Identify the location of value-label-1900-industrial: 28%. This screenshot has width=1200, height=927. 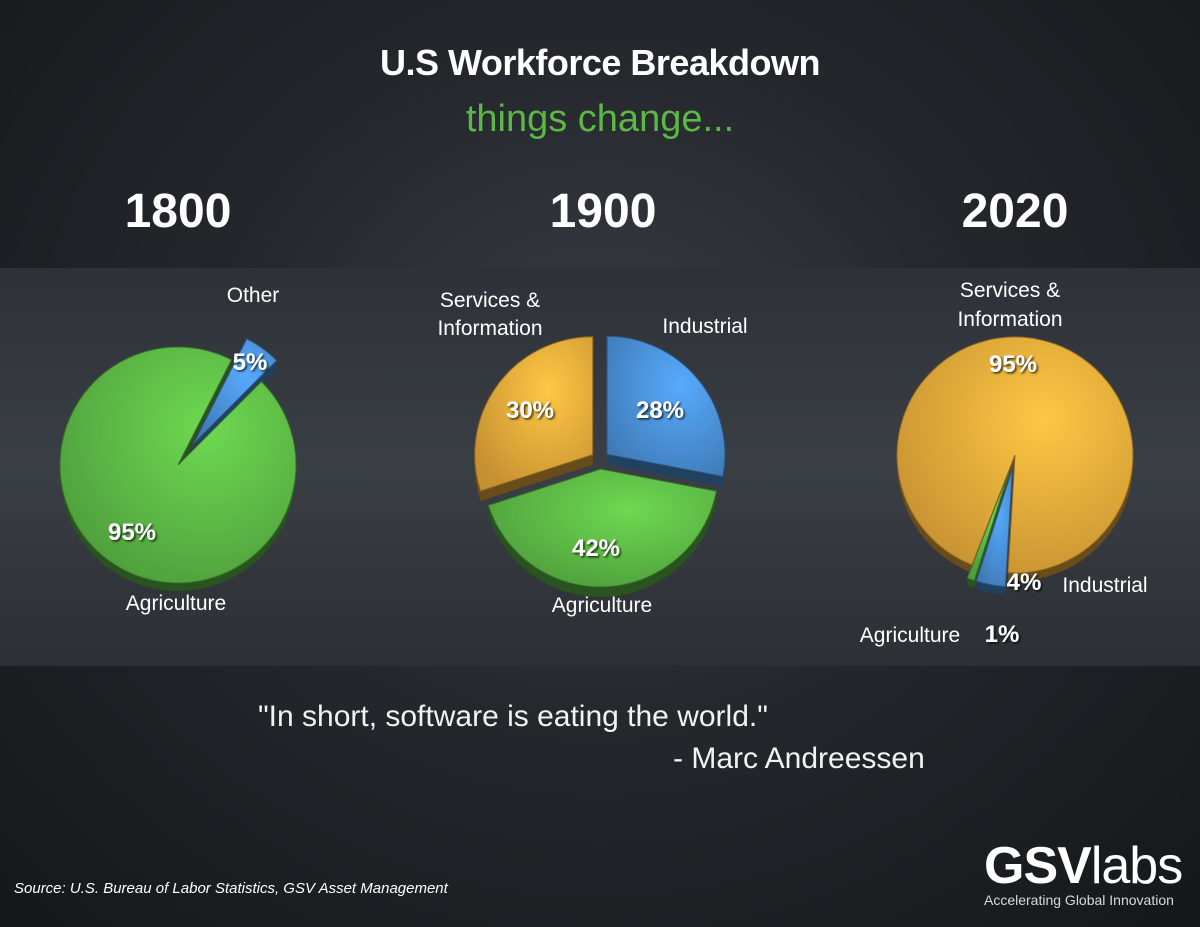
(660, 410).